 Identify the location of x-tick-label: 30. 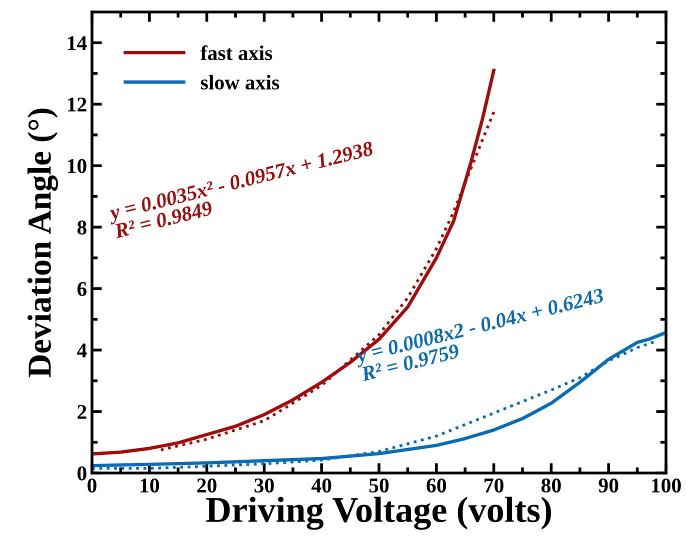
(264, 485).